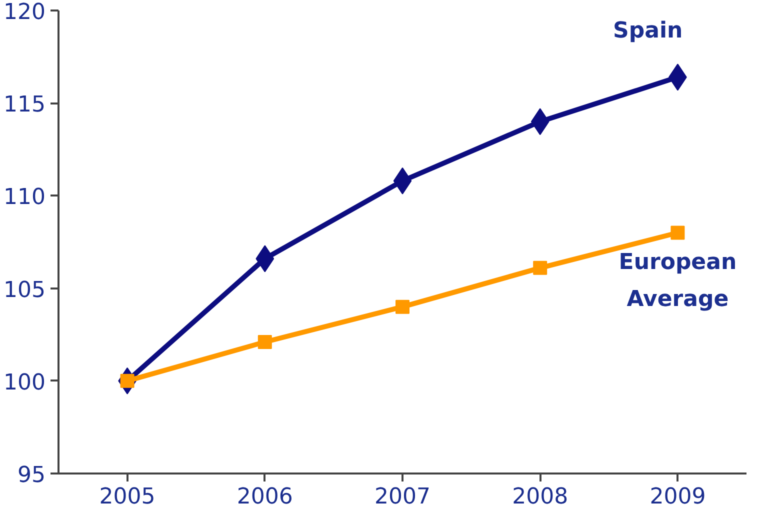 This screenshot has width=776, height=506. I want to click on x-tick-label: 2006, so click(264, 495).